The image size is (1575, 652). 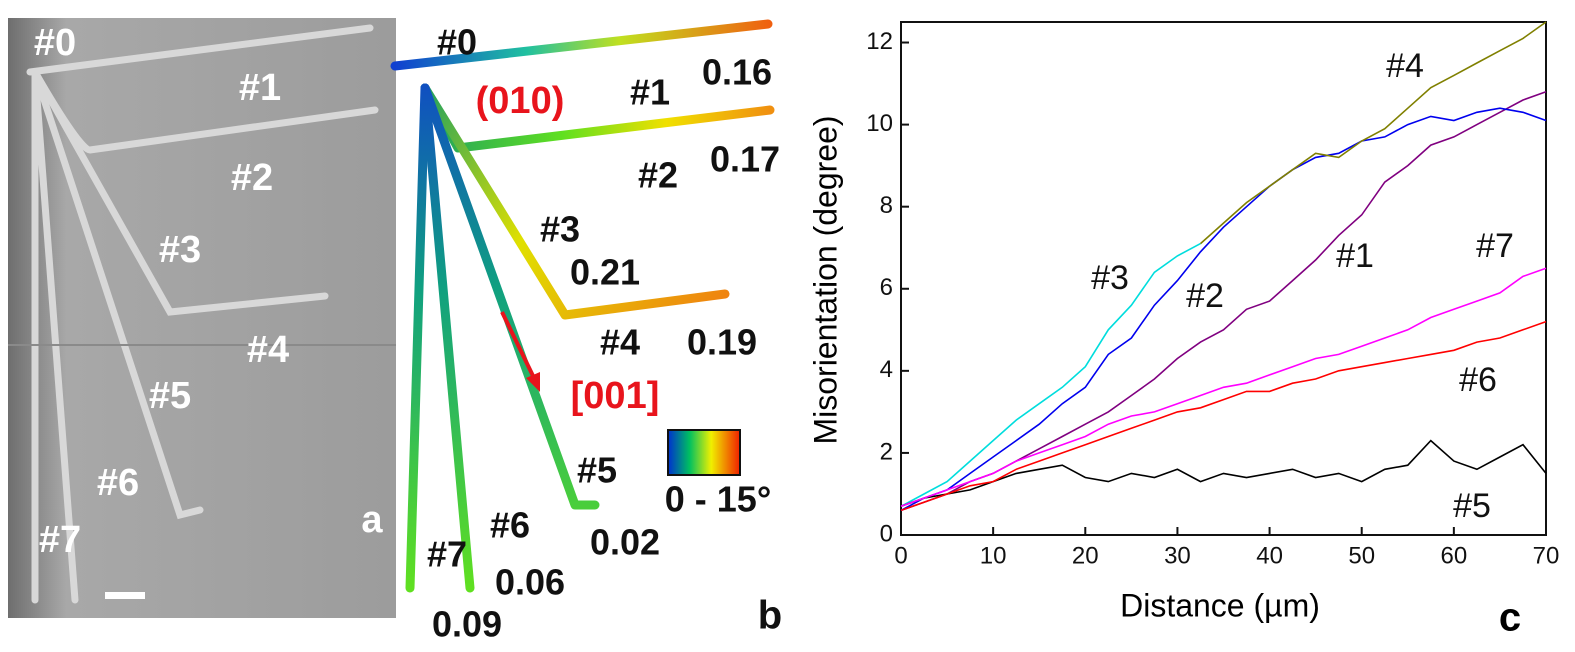 I want to click on x-tick-label: 70, so click(x=1546, y=555).